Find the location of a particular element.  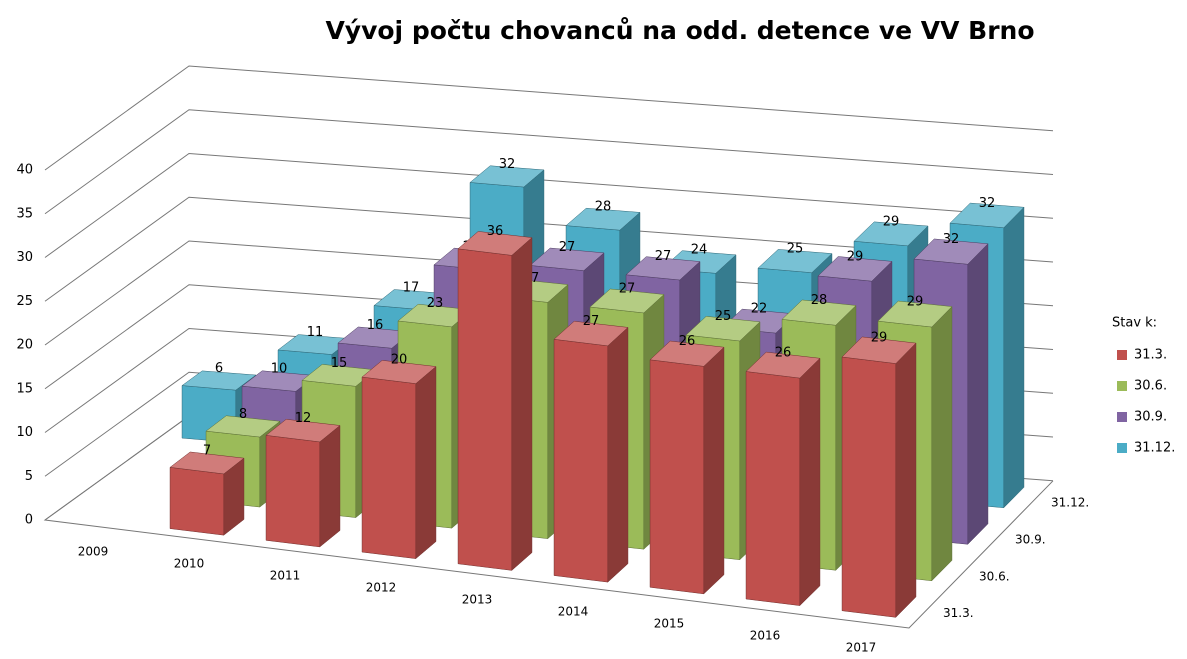

y-tick-label: 35 is located at coordinates (24, 213).